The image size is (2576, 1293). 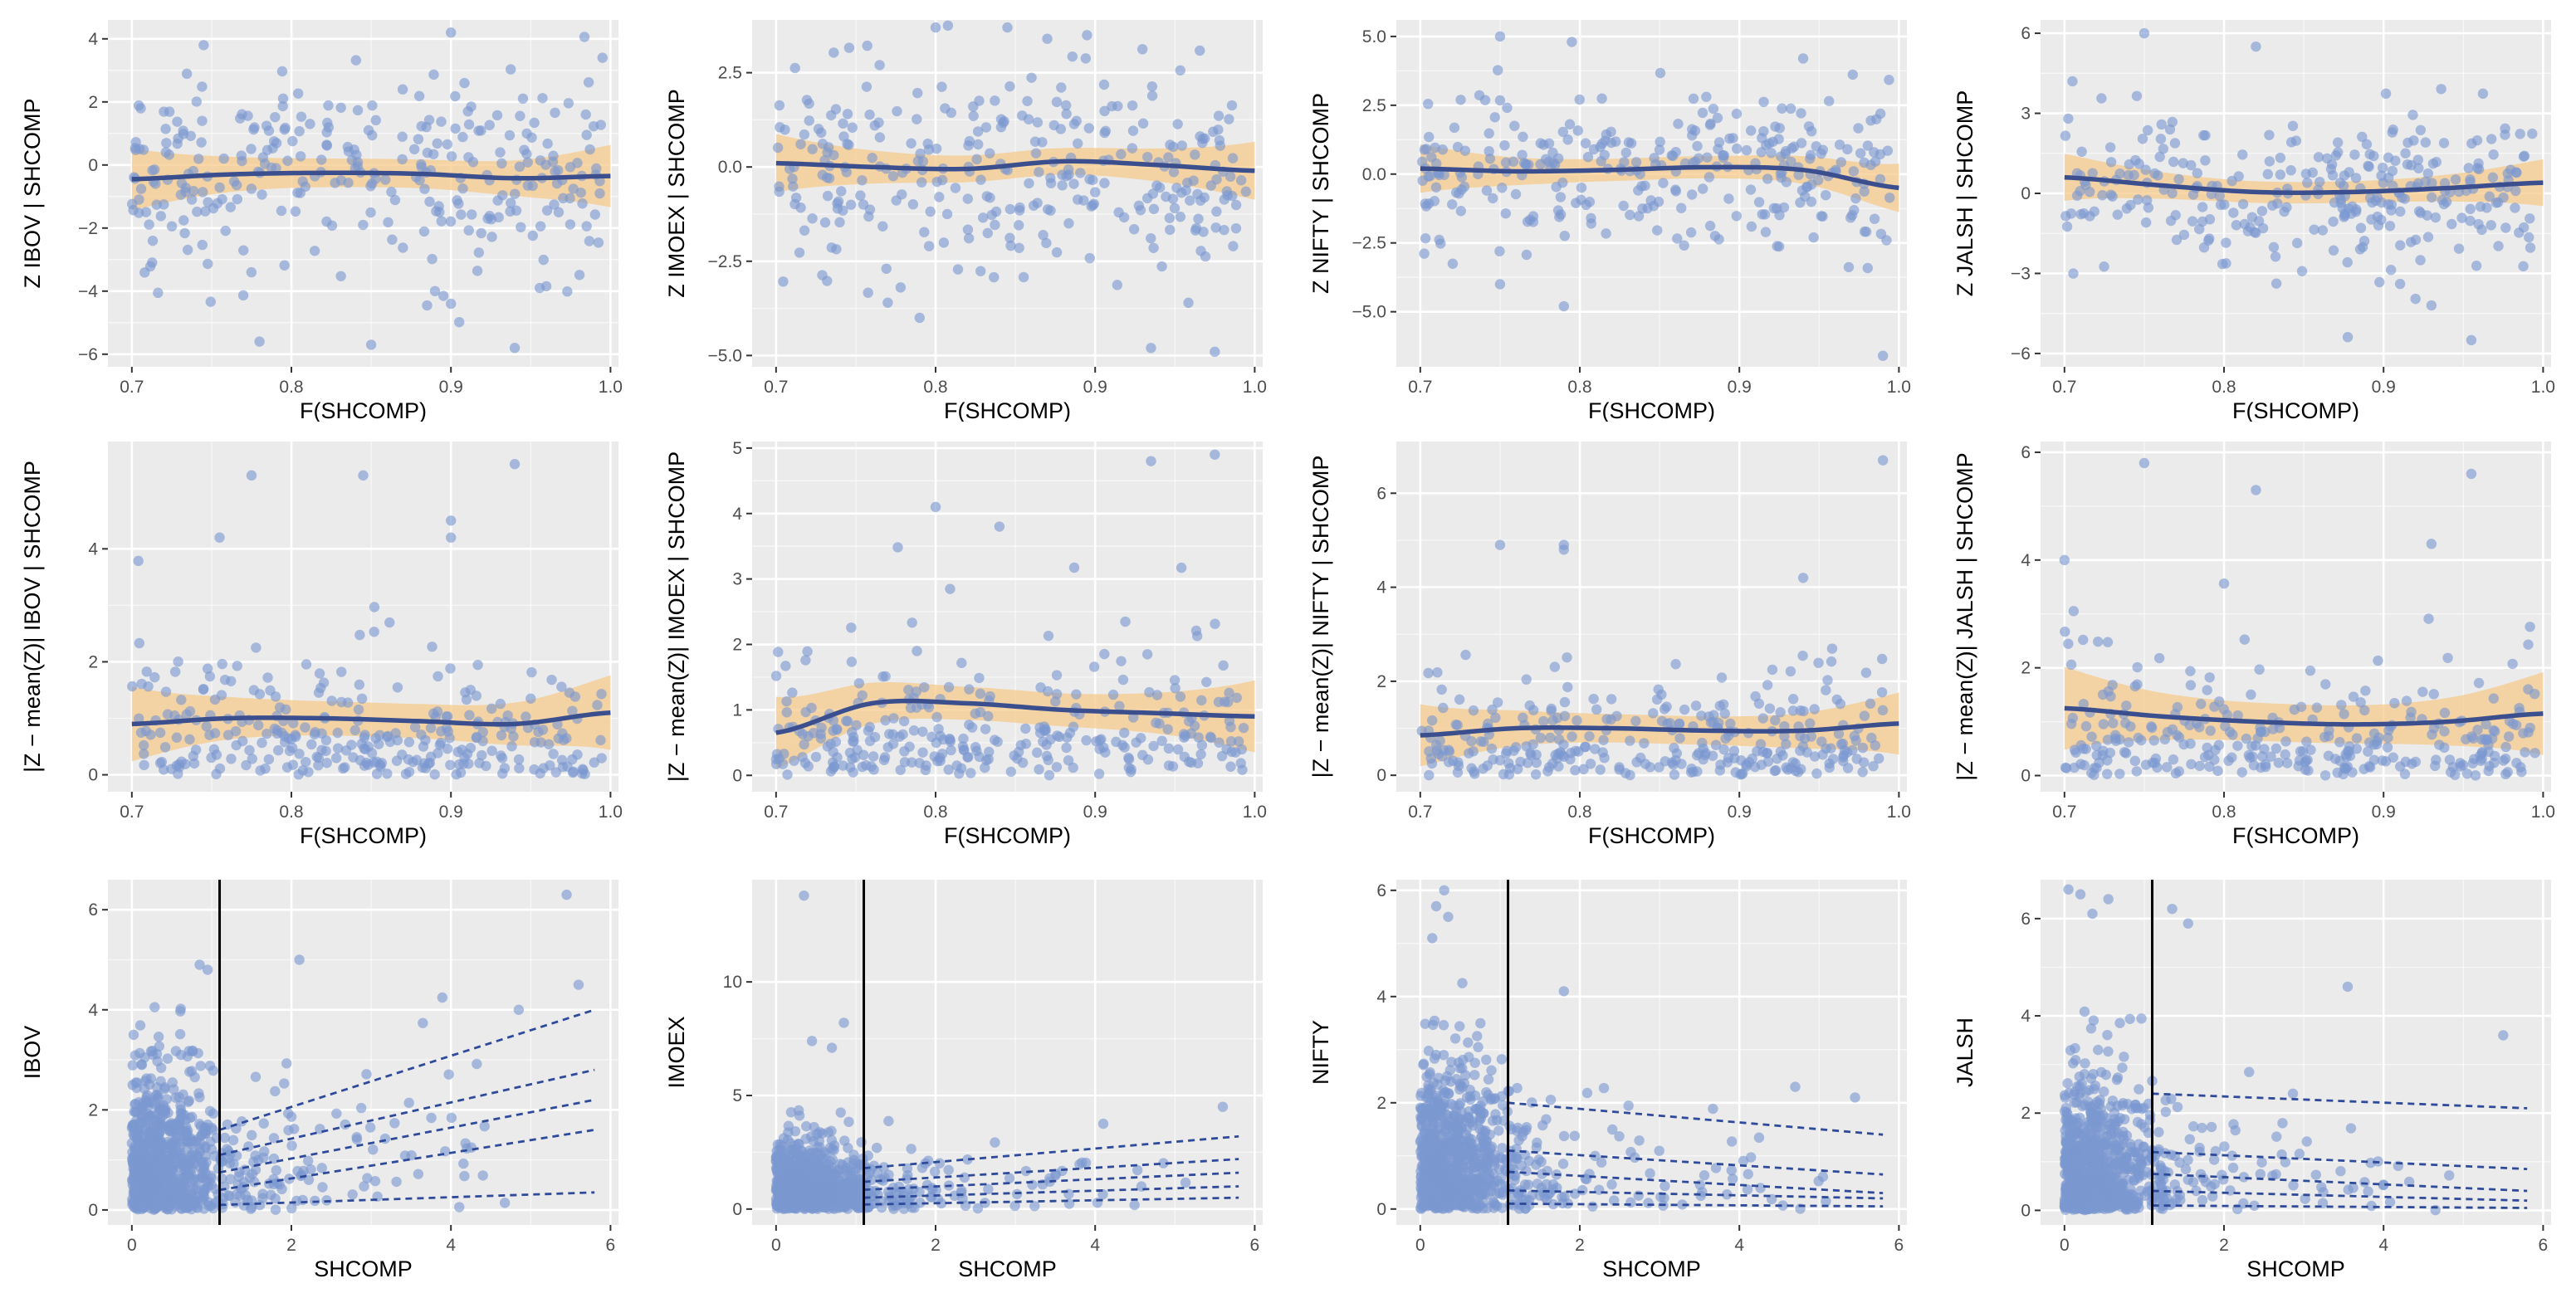 I want to click on x-tick-label: 0.8, so click(x=291, y=812).